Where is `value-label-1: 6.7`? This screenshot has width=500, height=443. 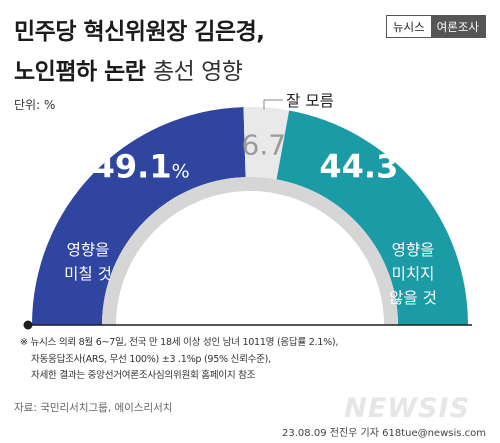 value-label-1: 6.7 is located at coordinates (264, 145).